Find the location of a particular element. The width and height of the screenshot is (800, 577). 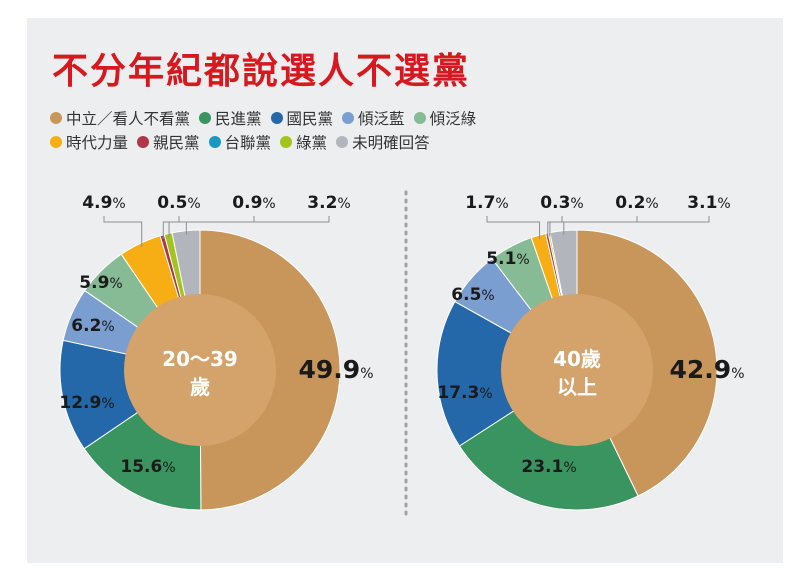

data-label: 49.9% is located at coordinates (336, 369).